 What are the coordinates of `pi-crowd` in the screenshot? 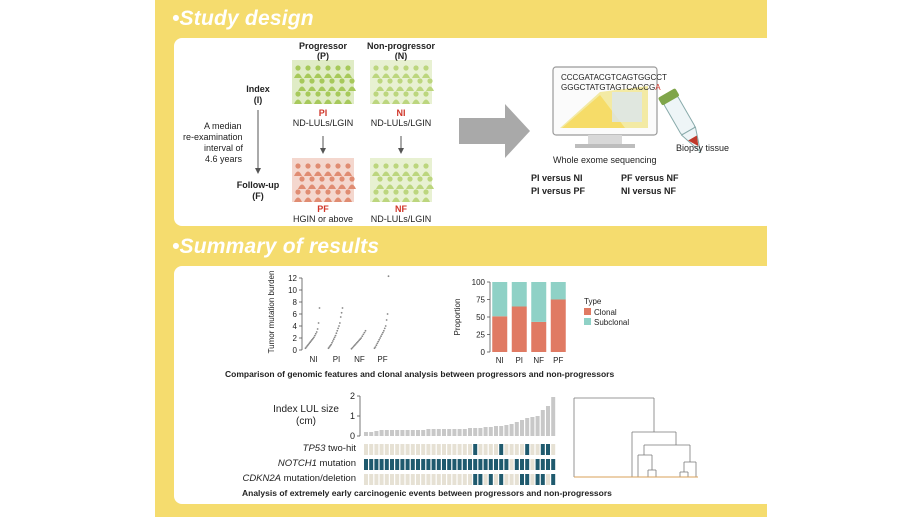 It's located at (324, 82).